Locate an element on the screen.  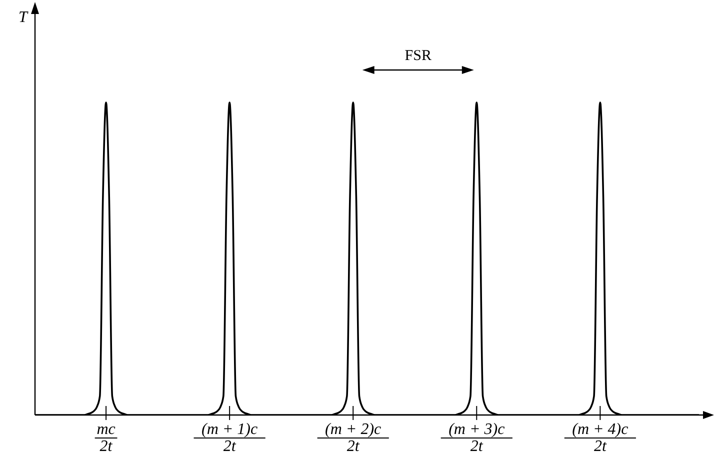
text: FSR is located at coordinates (418, 56).